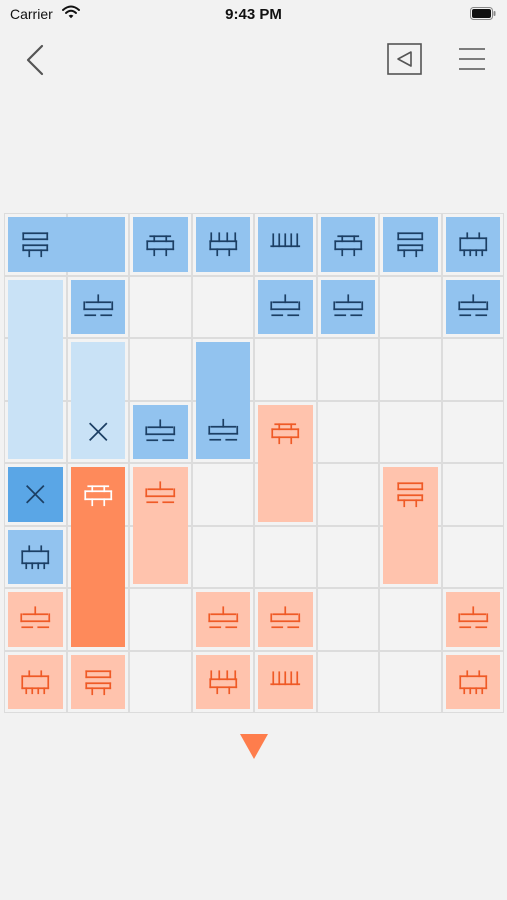 The image size is (507, 900). Describe the element at coordinates (36, 60) in the screenshot. I see `chevron-left-icon` at that location.